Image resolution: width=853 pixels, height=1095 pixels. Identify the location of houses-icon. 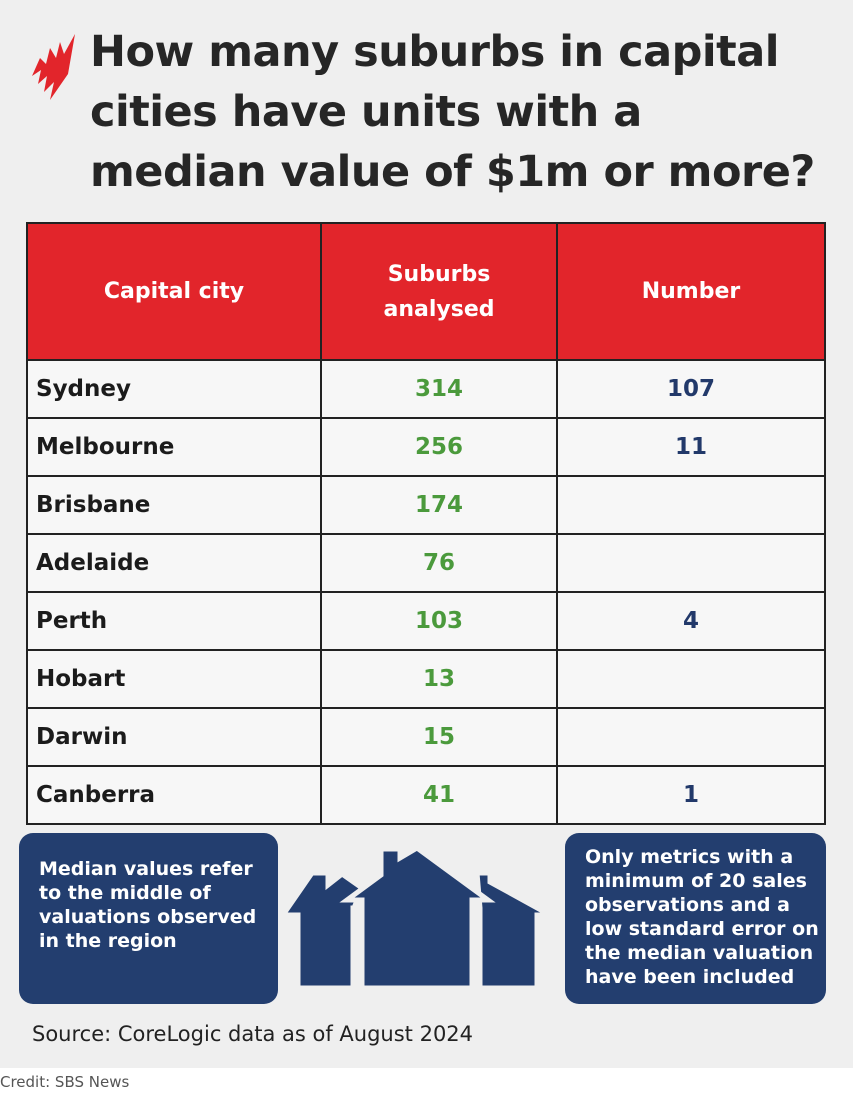
(415, 918).